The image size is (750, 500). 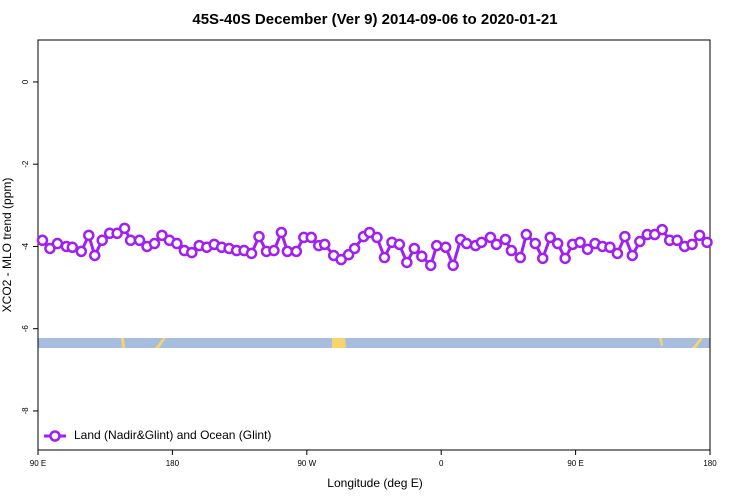 What do you see at coordinates (25, 164) in the screenshot?
I see `y-tick-label: -2` at bounding box center [25, 164].